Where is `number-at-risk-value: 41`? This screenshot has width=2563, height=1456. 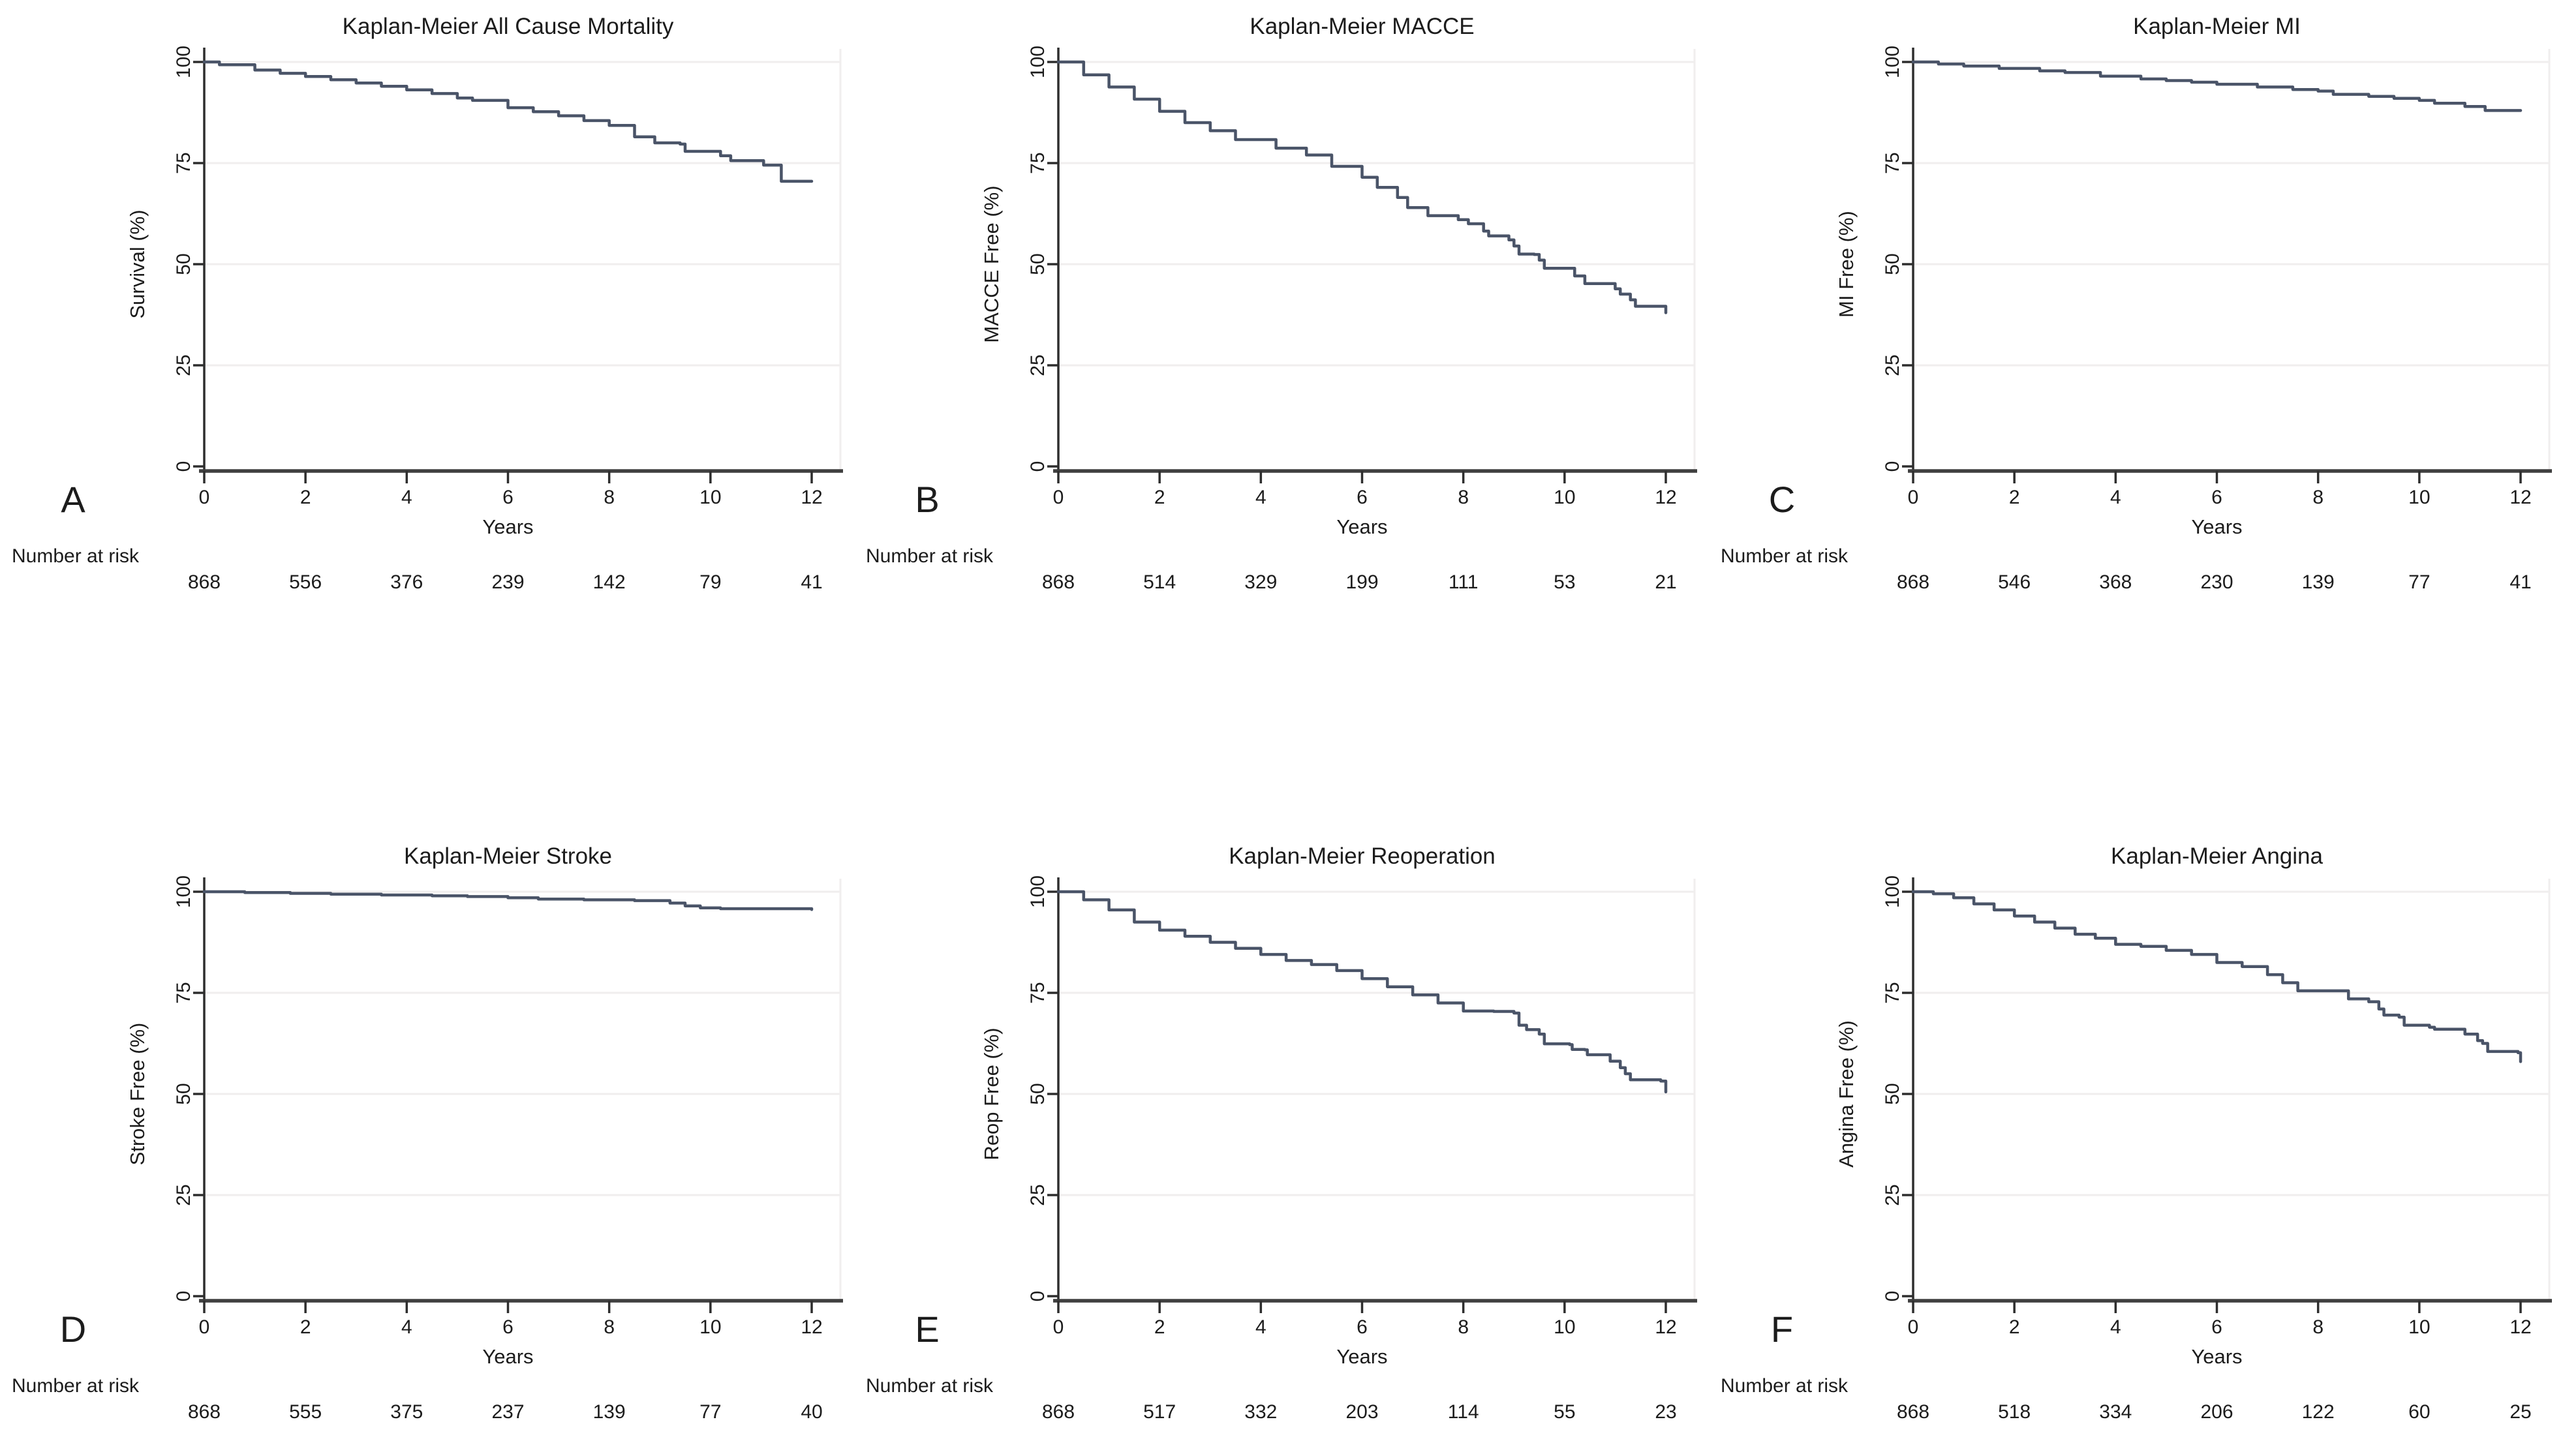 number-at-risk-value: 41 is located at coordinates (2520, 582).